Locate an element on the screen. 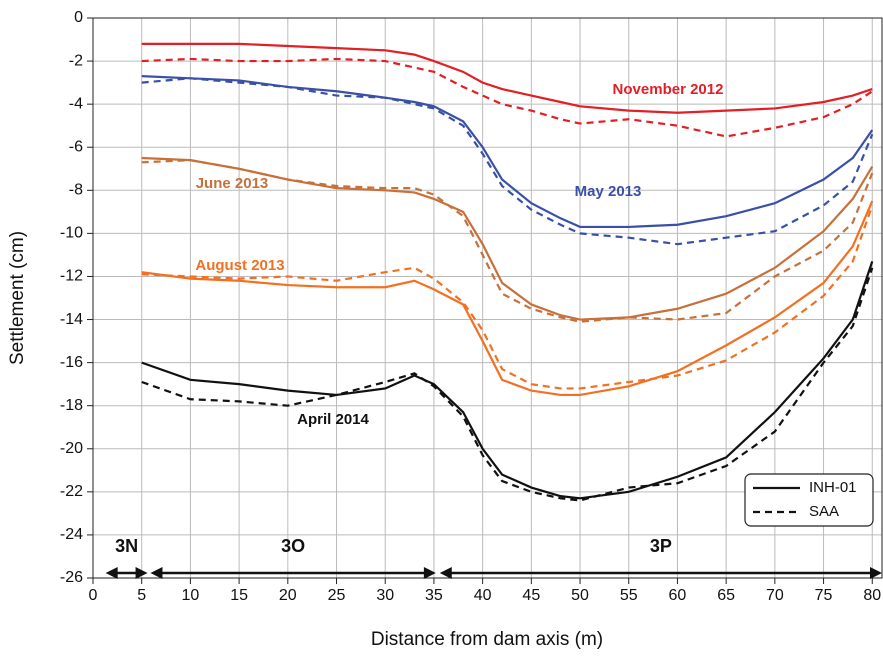 This screenshot has height=656, width=883. series-label: April 2014 is located at coordinates (333, 419).